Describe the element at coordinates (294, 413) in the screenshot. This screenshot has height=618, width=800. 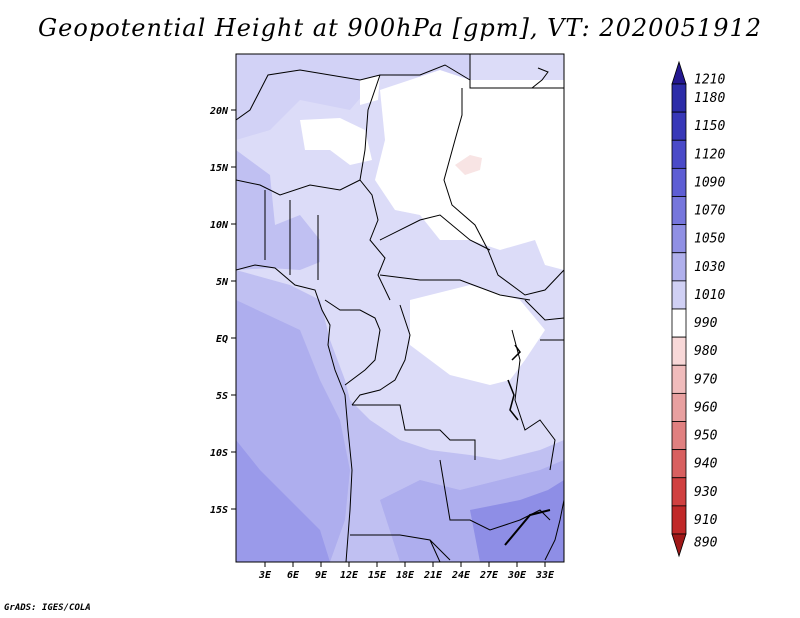
I see `coastline` at that location.